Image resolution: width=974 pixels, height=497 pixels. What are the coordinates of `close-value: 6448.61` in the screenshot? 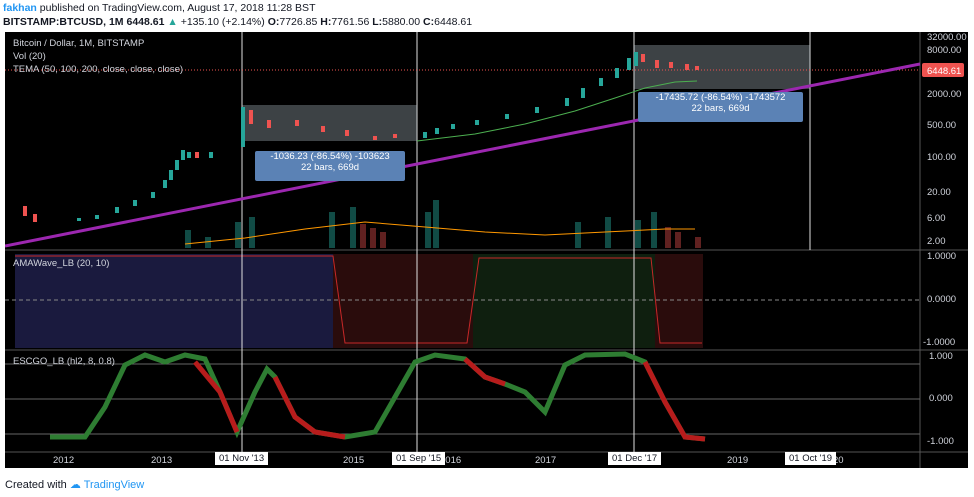 It's located at (453, 22).